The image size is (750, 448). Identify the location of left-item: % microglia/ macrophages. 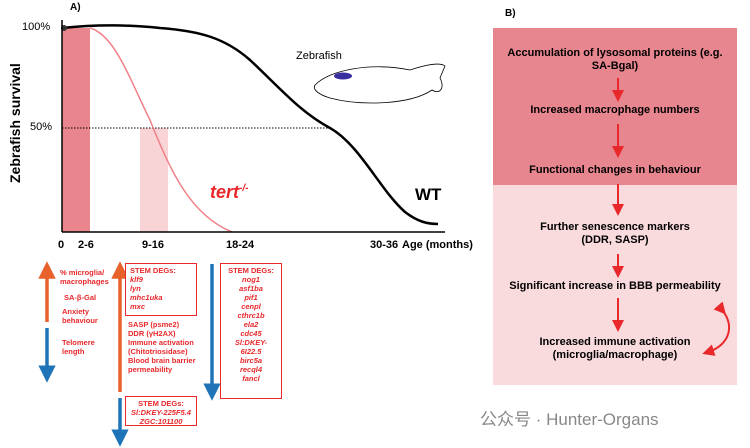
(84, 277).